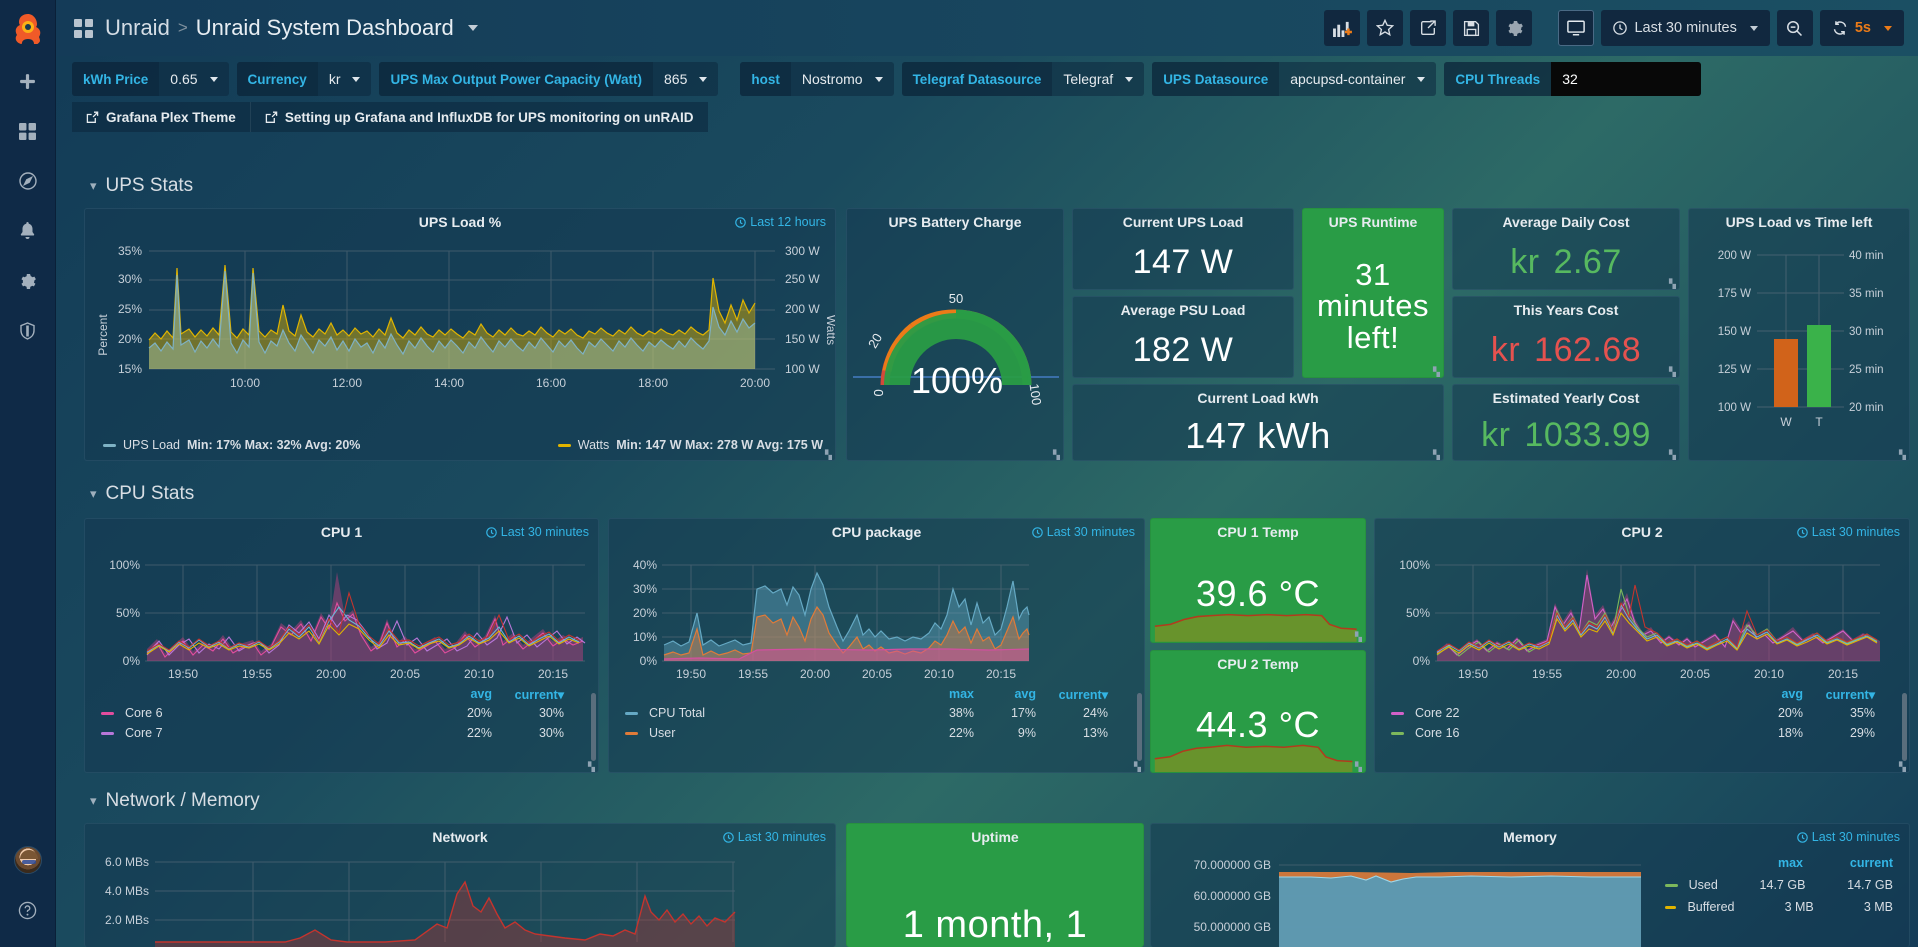 Image resolution: width=1918 pixels, height=947 pixels. What do you see at coordinates (28, 331) in the screenshot?
I see `sidebar-item-server-admin` at bounding box center [28, 331].